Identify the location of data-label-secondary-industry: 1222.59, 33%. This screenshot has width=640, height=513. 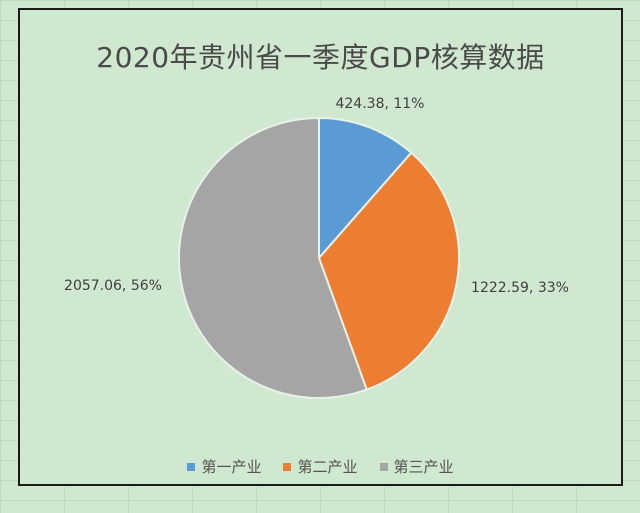
(520, 288).